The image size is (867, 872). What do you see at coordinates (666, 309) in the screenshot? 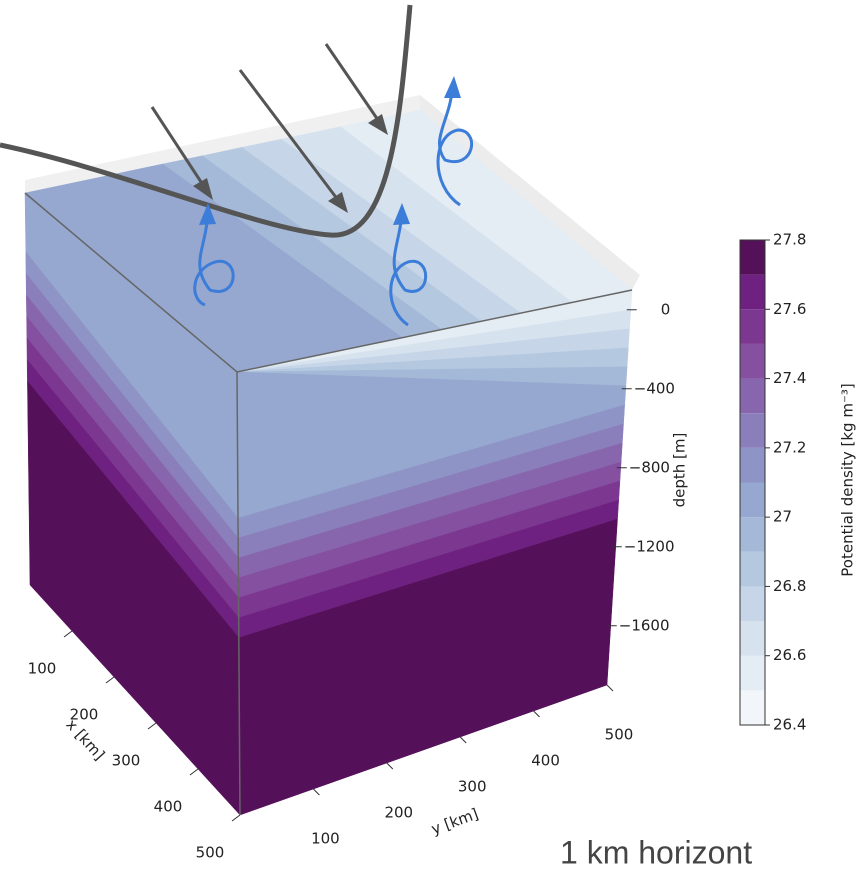
I see `z-tick-label: 0` at bounding box center [666, 309].